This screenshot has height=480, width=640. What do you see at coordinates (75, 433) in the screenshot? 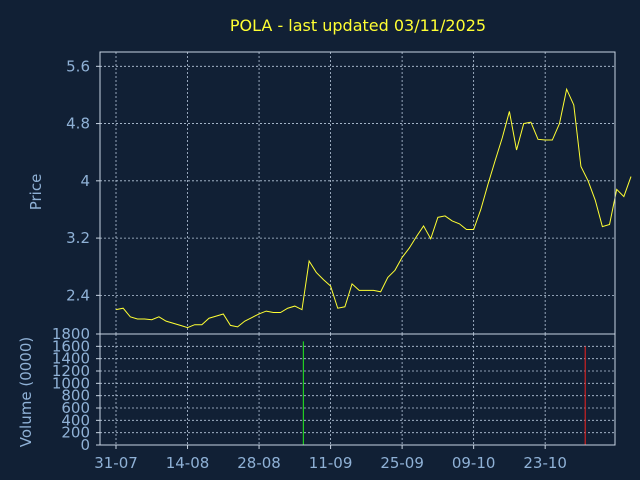
I see `volume-tick-label: 200` at bounding box center [75, 433].